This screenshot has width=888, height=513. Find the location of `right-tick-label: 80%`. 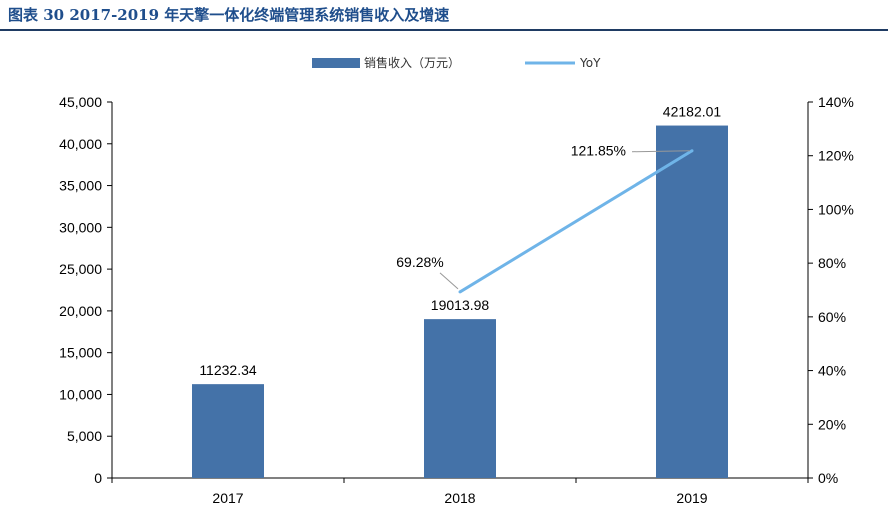

right-tick-label: 80% is located at coordinates (832, 263).